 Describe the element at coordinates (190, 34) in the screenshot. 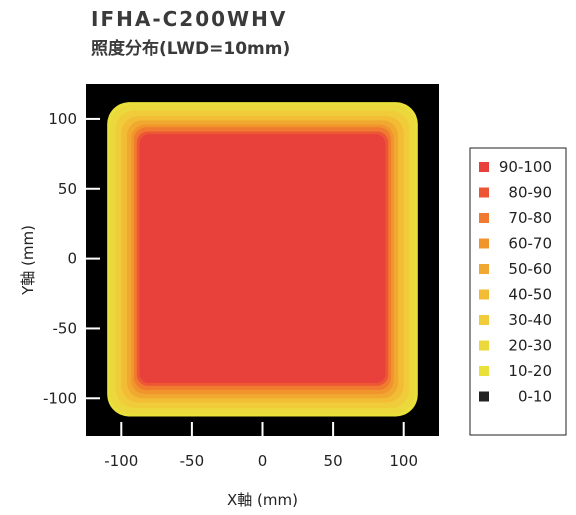

I see `title-block: IFHA-C200WHV 照度分布(LWD=10mm)` at that location.